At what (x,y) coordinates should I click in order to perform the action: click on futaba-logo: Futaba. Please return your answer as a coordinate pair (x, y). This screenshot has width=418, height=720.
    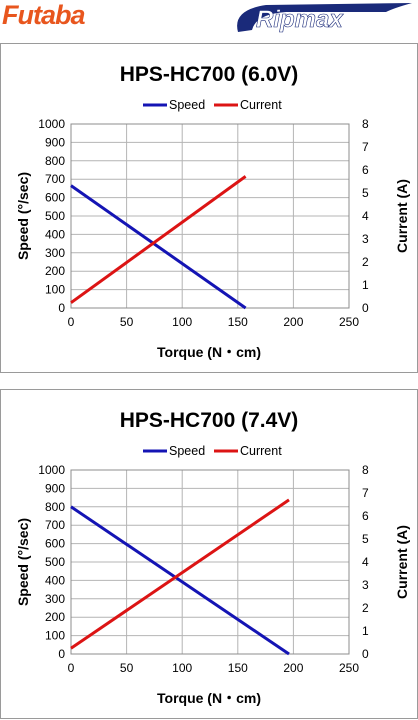
    Looking at the image, I should click on (44, 15).